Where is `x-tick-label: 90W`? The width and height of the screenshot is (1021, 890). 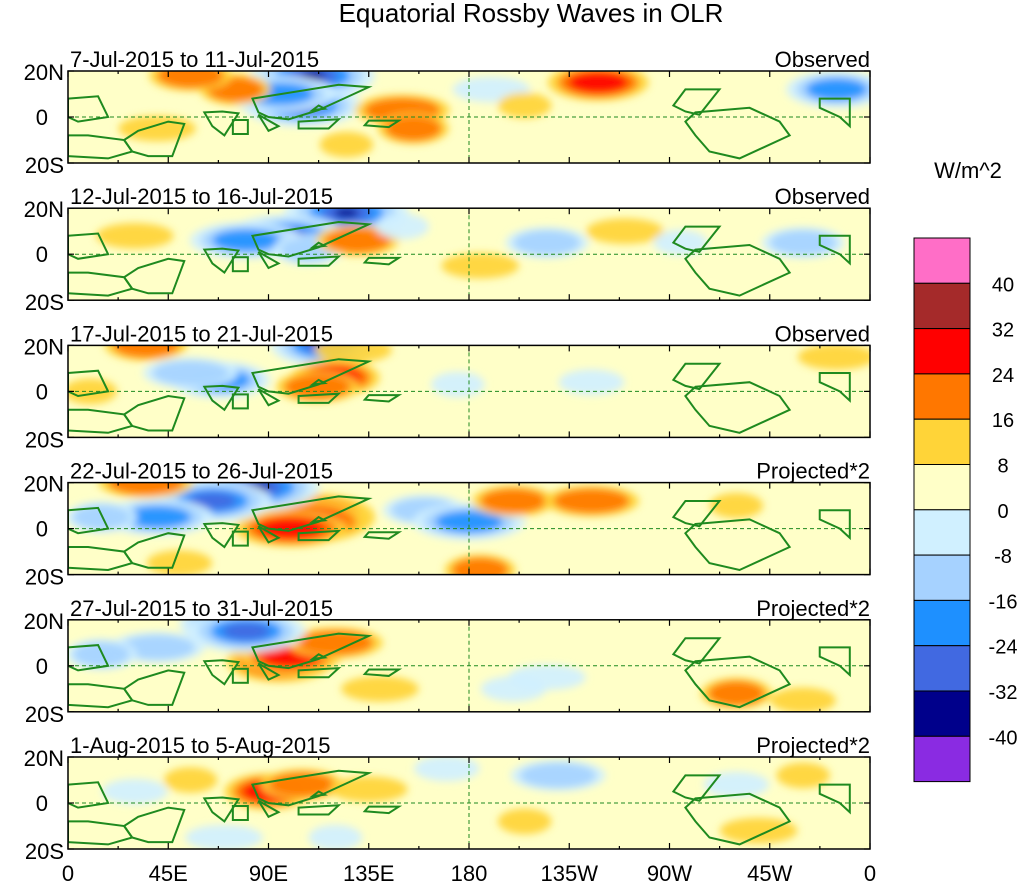 x-tick-label: 90W is located at coordinates (669, 873).